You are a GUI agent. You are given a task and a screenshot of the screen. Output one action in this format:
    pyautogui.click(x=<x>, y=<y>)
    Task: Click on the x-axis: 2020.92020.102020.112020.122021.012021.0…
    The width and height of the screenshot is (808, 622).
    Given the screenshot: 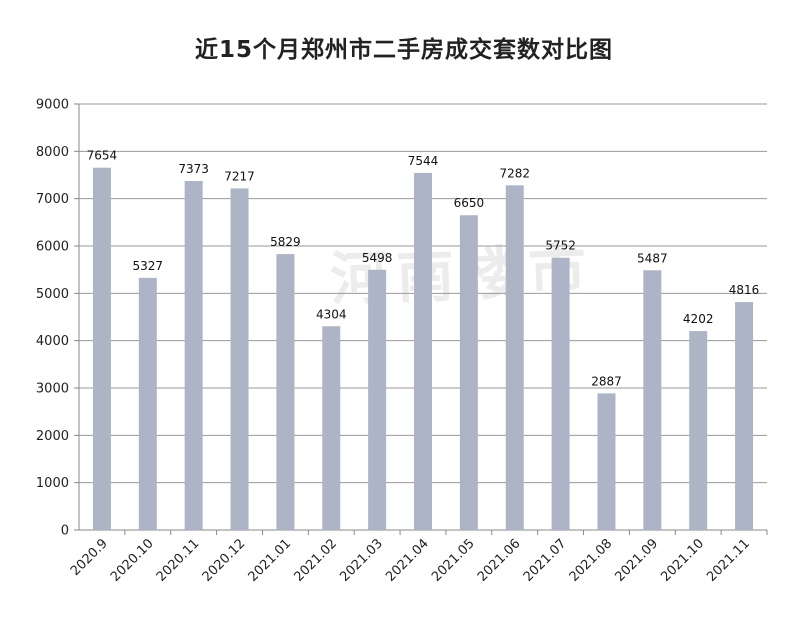 What is the action you would take?
    pyautogui.click(x=418, y=557)
    